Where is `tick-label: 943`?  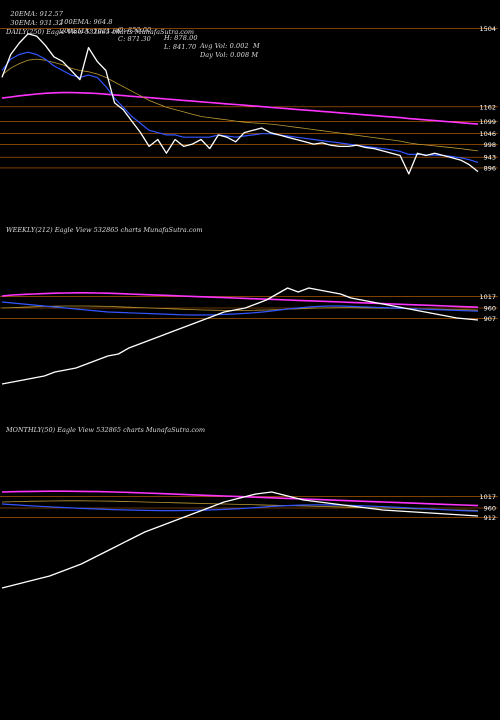
tick-label: 943 is located at coordinates (490, 158).